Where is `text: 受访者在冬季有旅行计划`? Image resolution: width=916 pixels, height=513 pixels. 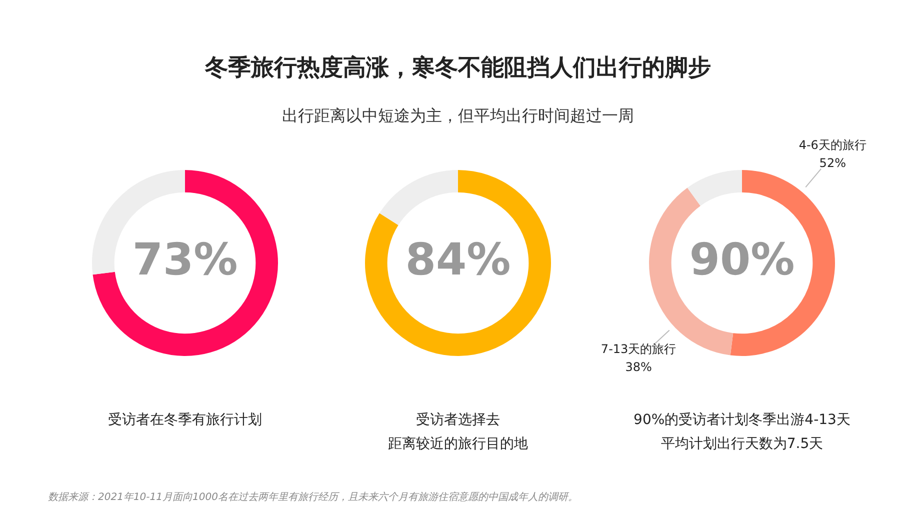 text: 受访者在冬季有旅行计划 is located at coordinates (185, 420).